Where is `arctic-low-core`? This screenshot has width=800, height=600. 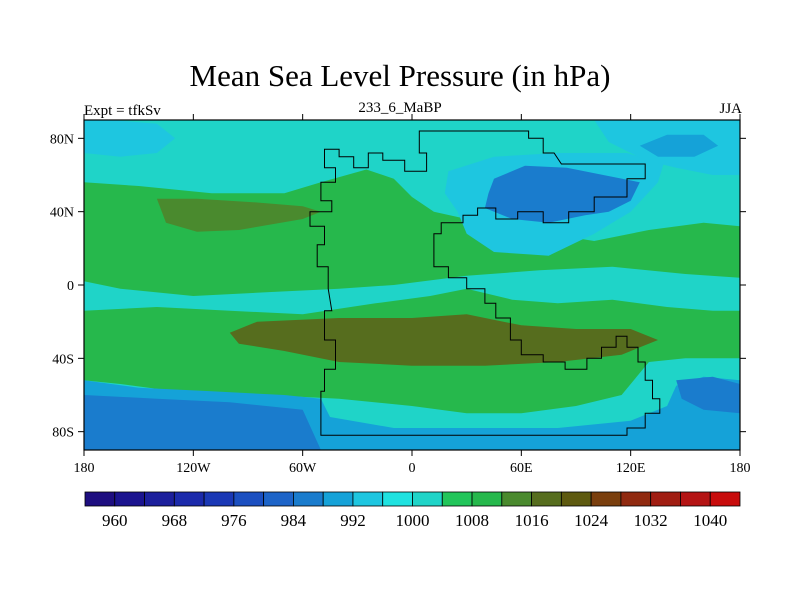
arctic-low-core is located at coordinates (679, 145).